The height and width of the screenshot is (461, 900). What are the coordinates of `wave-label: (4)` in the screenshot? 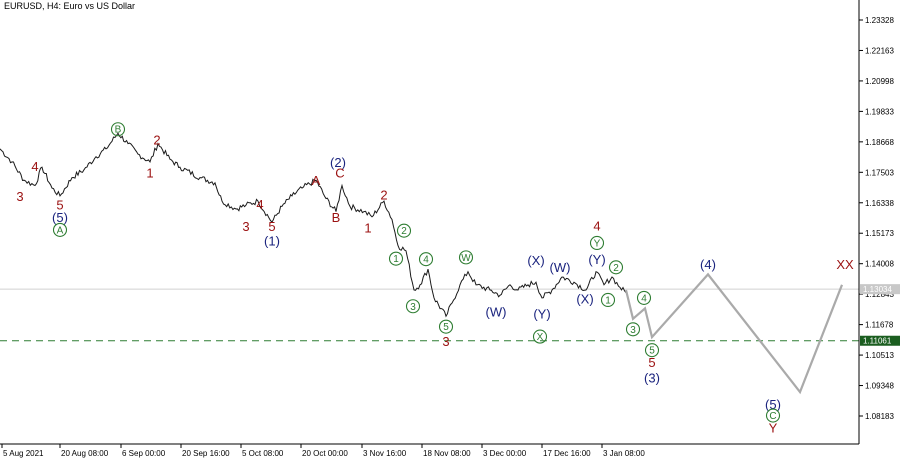 It's located at (708, 264).